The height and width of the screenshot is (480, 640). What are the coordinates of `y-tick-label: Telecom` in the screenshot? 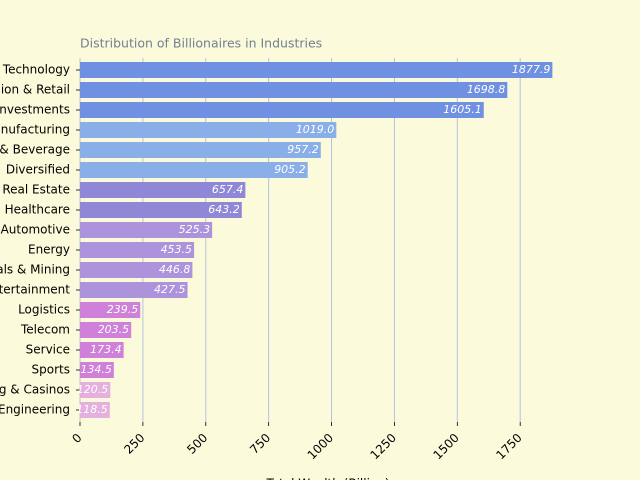 It's located at (45, 330).